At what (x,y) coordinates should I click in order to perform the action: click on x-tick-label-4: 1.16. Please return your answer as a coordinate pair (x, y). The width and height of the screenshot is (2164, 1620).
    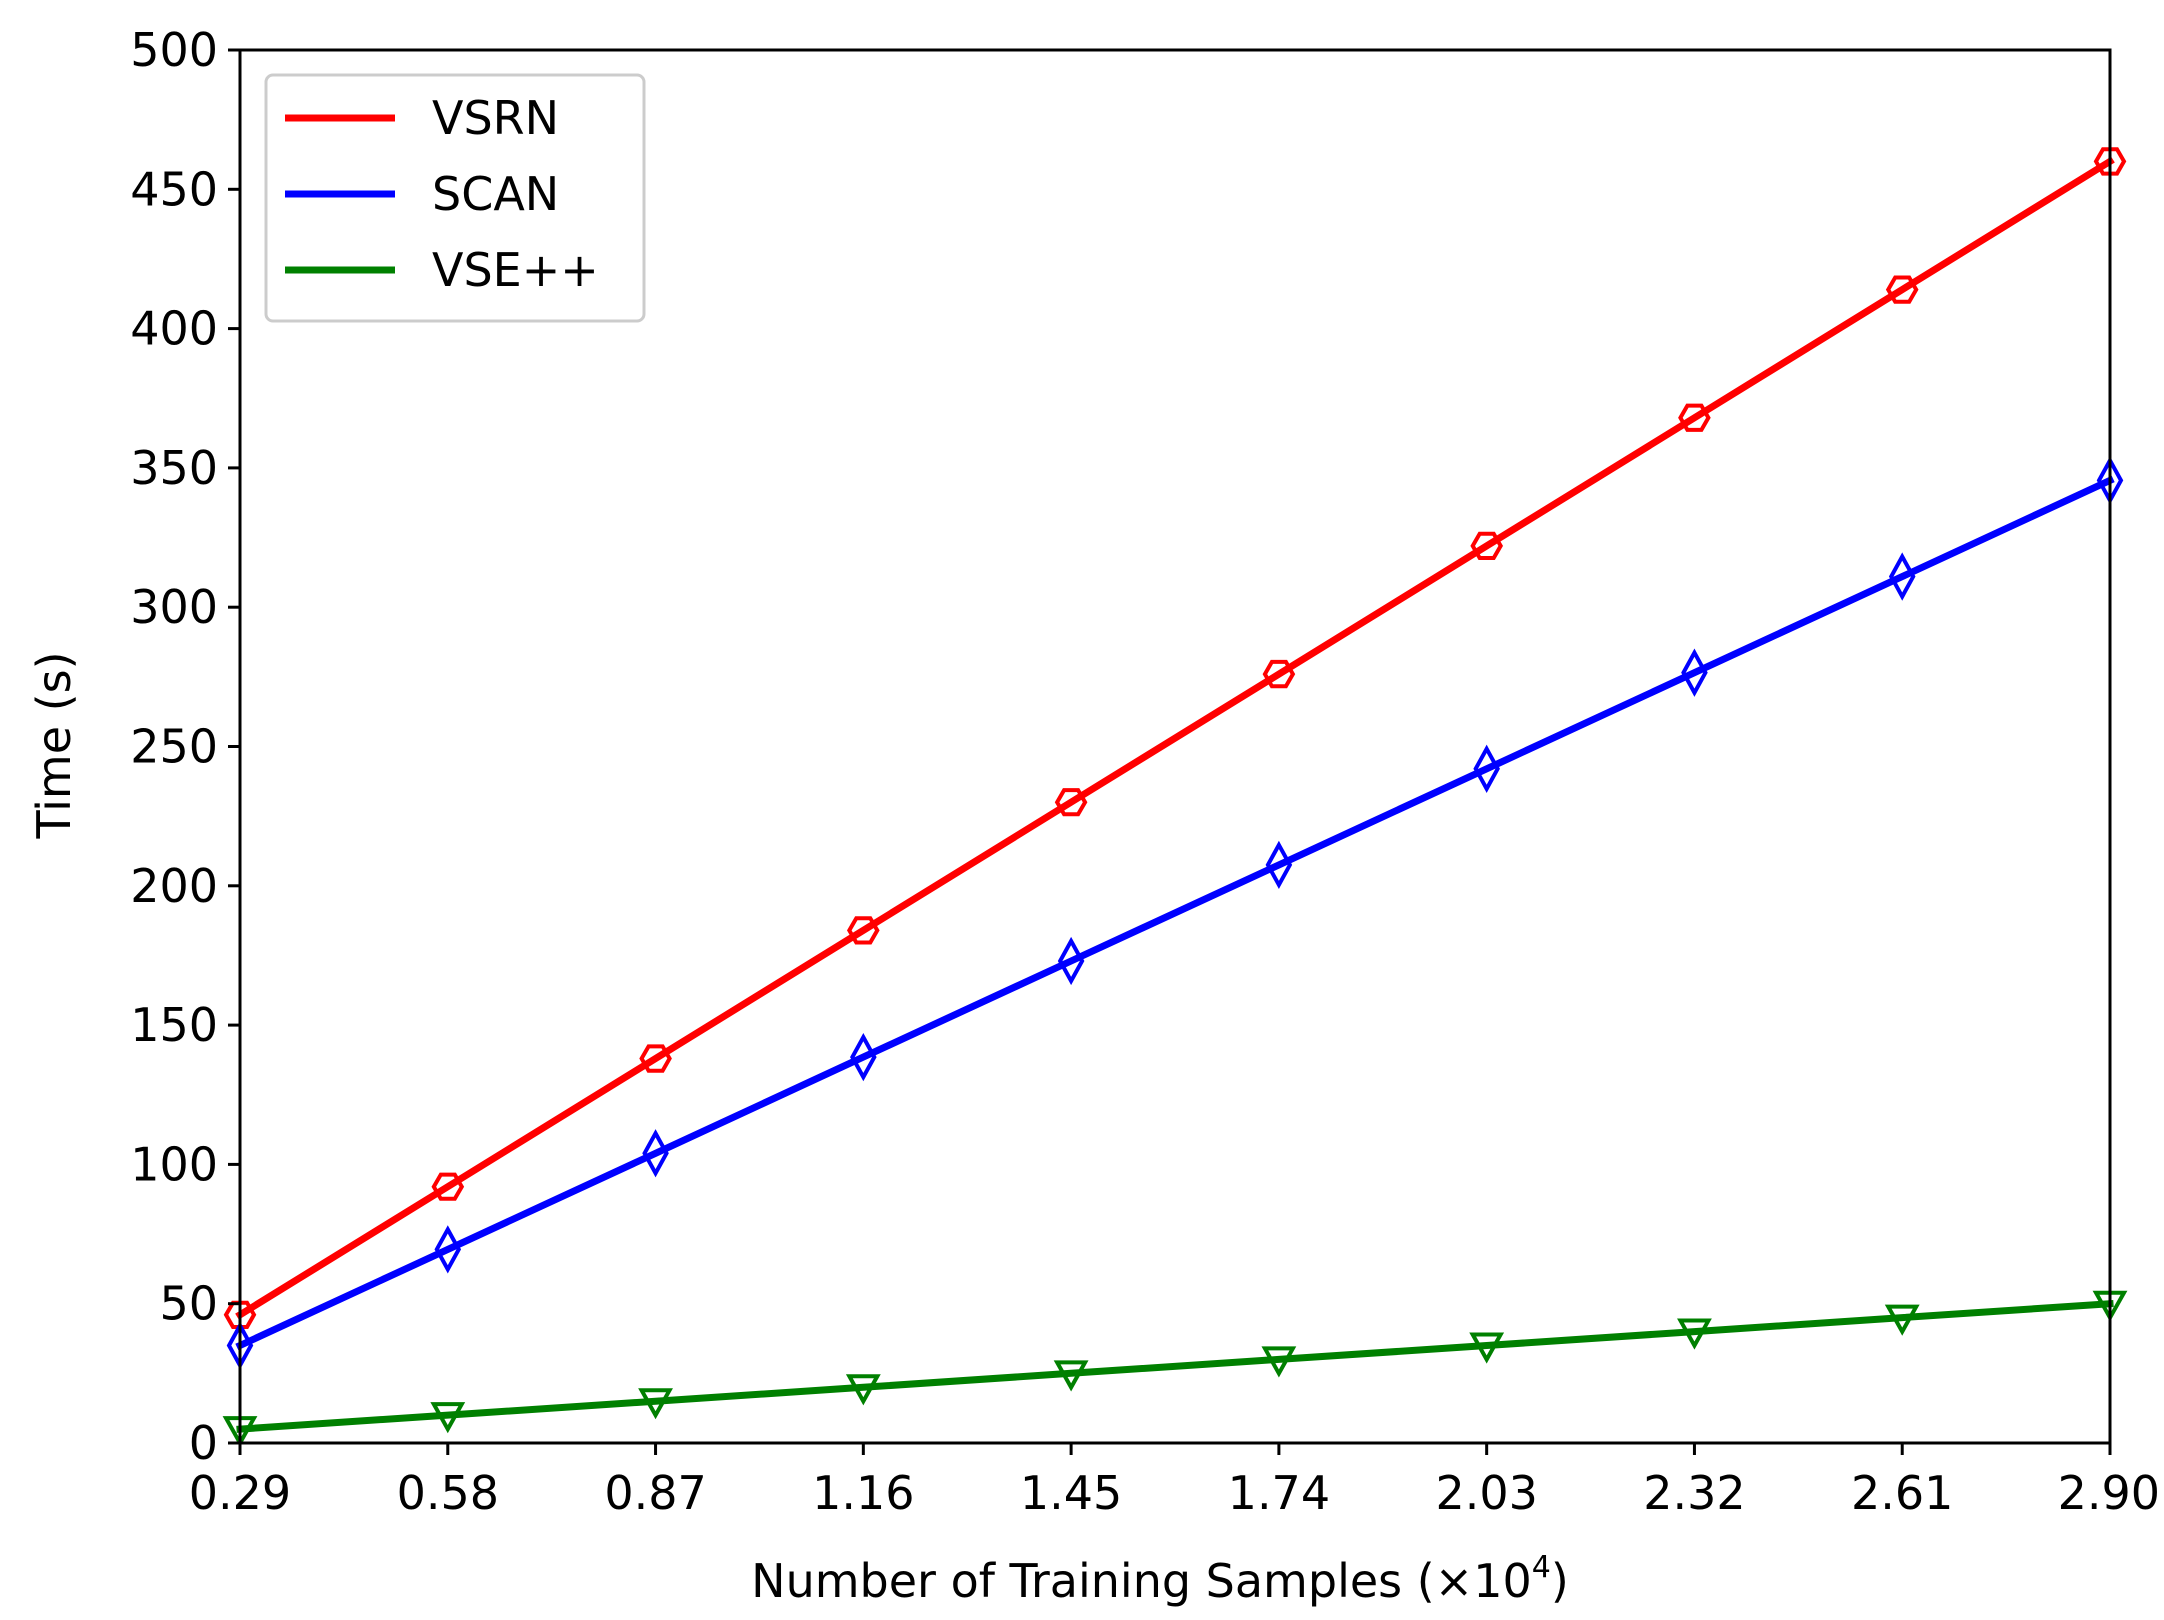
    Looking at the image, I should click on (863, 1493).